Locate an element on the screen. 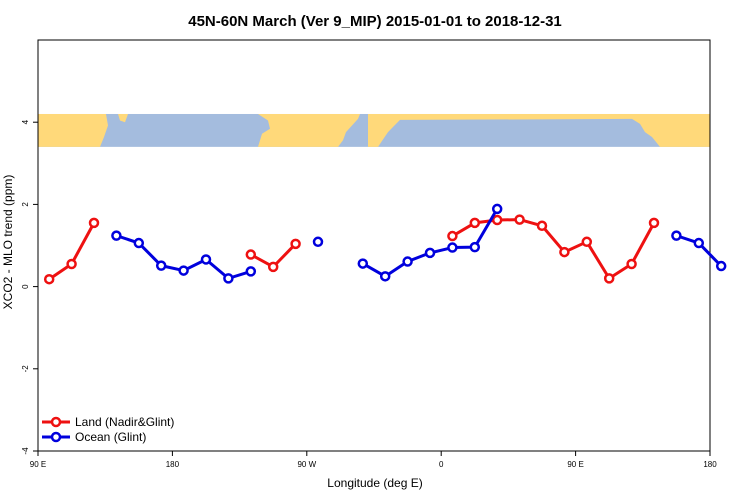 The height and width of the screenshot is (500, 750). series-ocean is located at coordinates (419, 243).